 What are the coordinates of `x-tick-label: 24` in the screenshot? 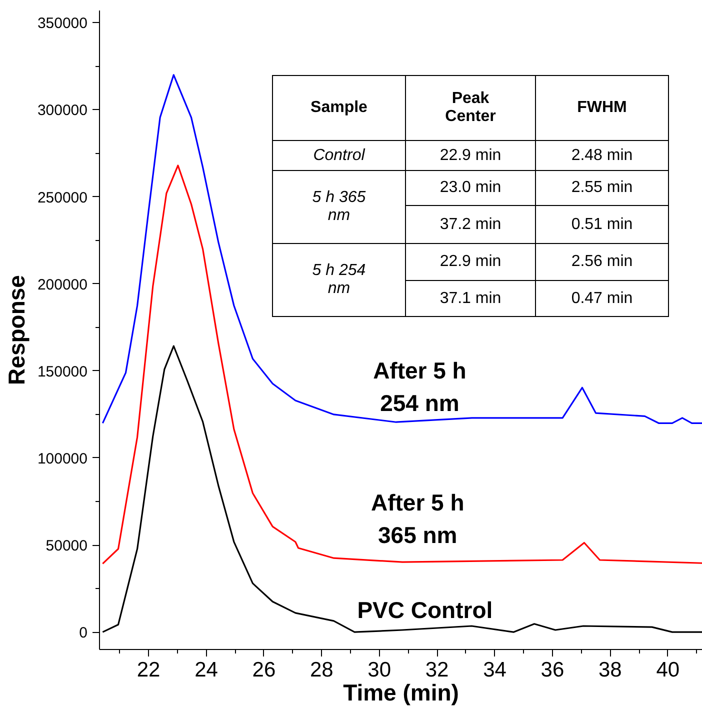 It's located at (206, 670).